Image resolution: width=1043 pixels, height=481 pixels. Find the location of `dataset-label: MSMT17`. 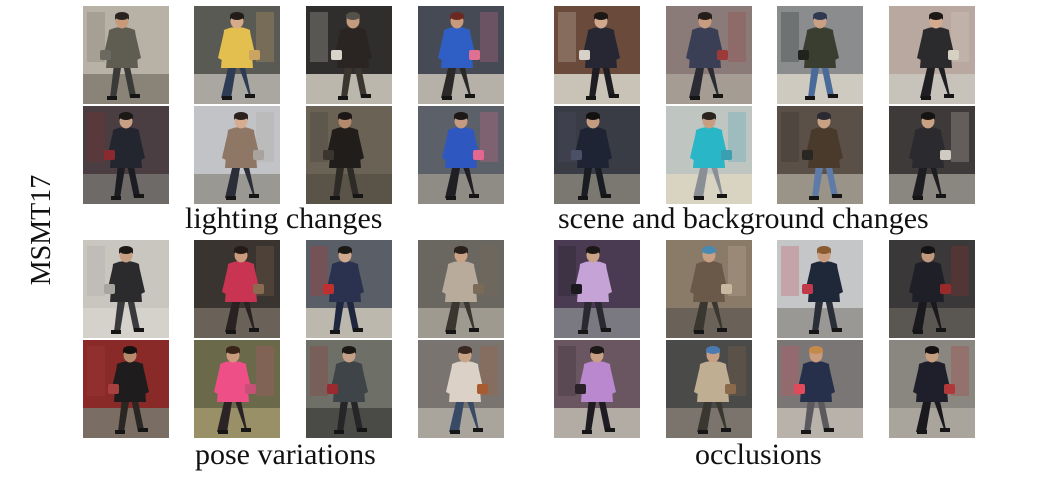

dataset-label: MSMT17 is located at coordinates (42, 230).